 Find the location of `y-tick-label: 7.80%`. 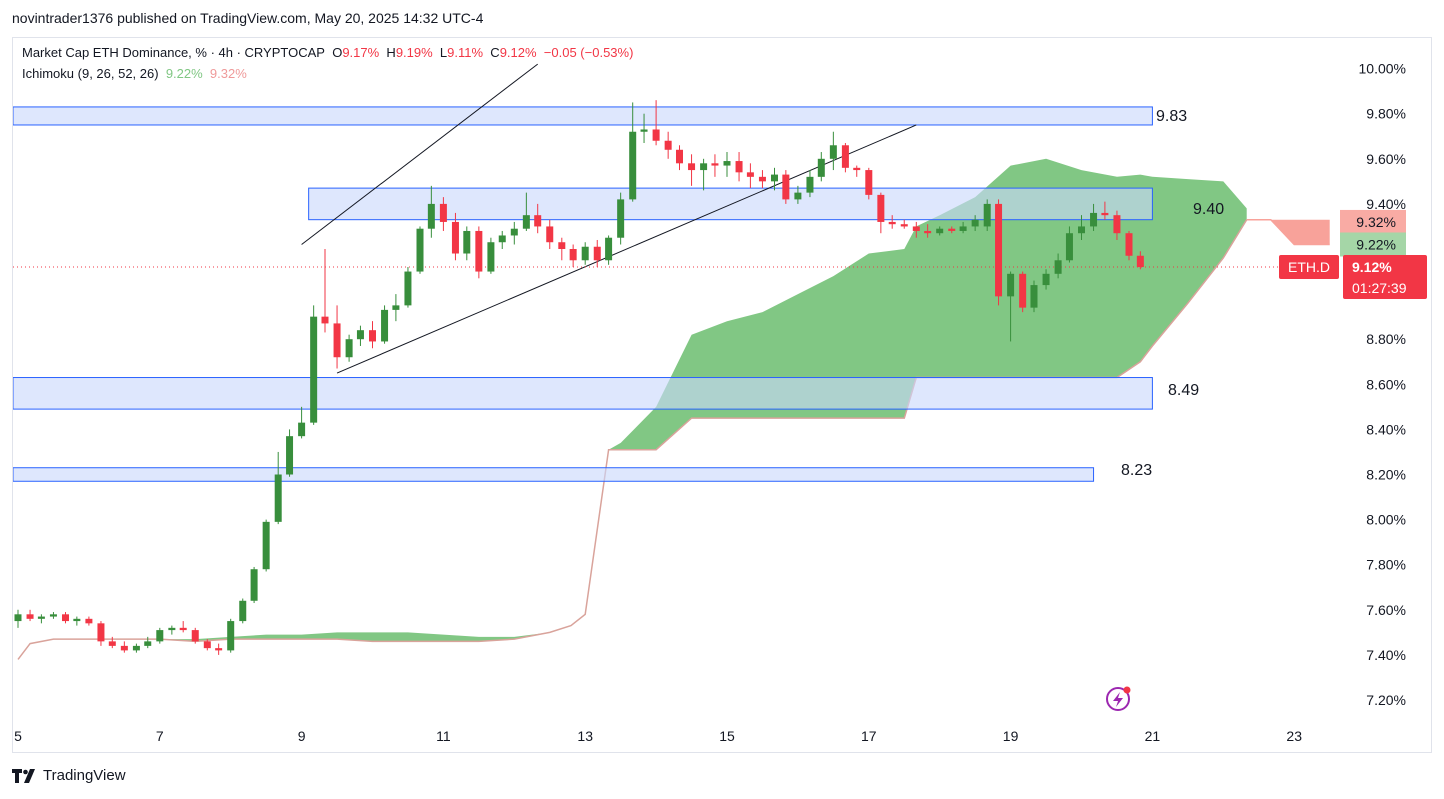

y-tick-label: 7.80% is located at coordinates (1386, 565).